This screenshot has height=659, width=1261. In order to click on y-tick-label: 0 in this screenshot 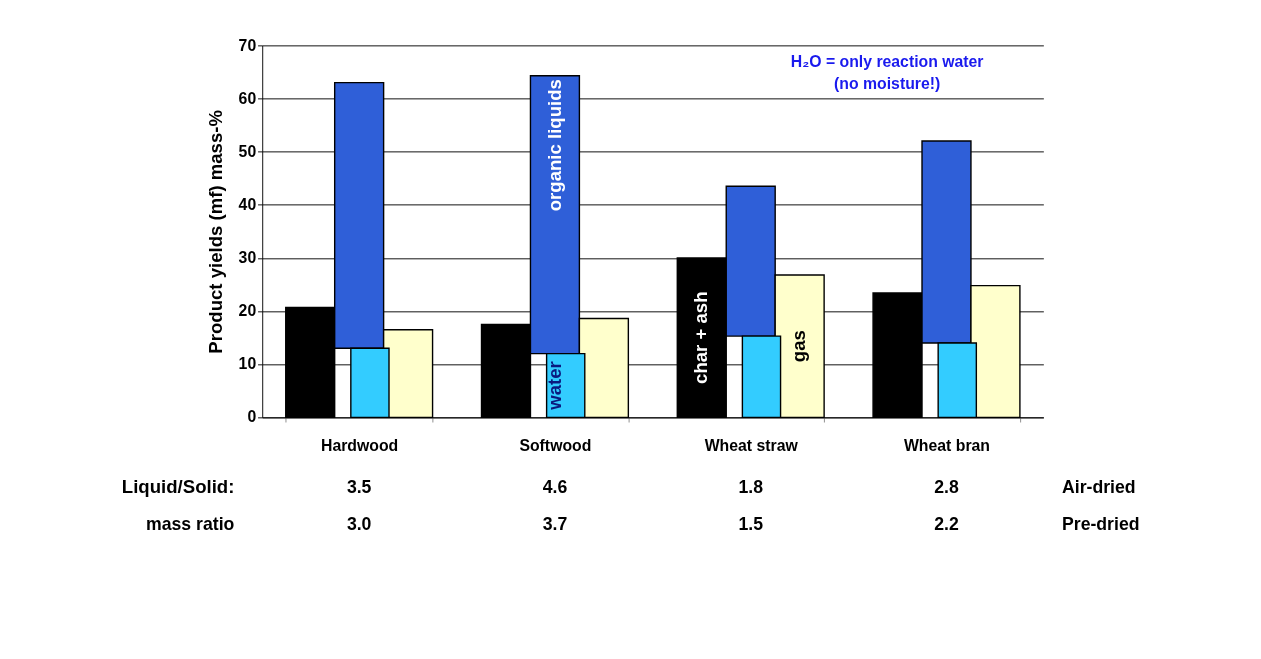, I will do `click(252, 417)`.